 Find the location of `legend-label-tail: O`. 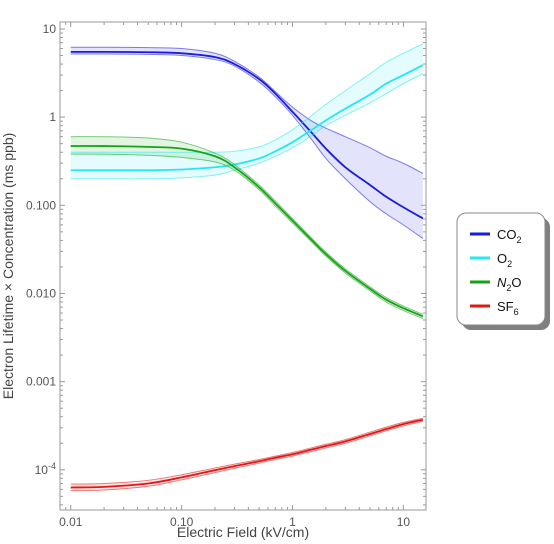

legend-label-tail: O is located at coordinates (516, 282).